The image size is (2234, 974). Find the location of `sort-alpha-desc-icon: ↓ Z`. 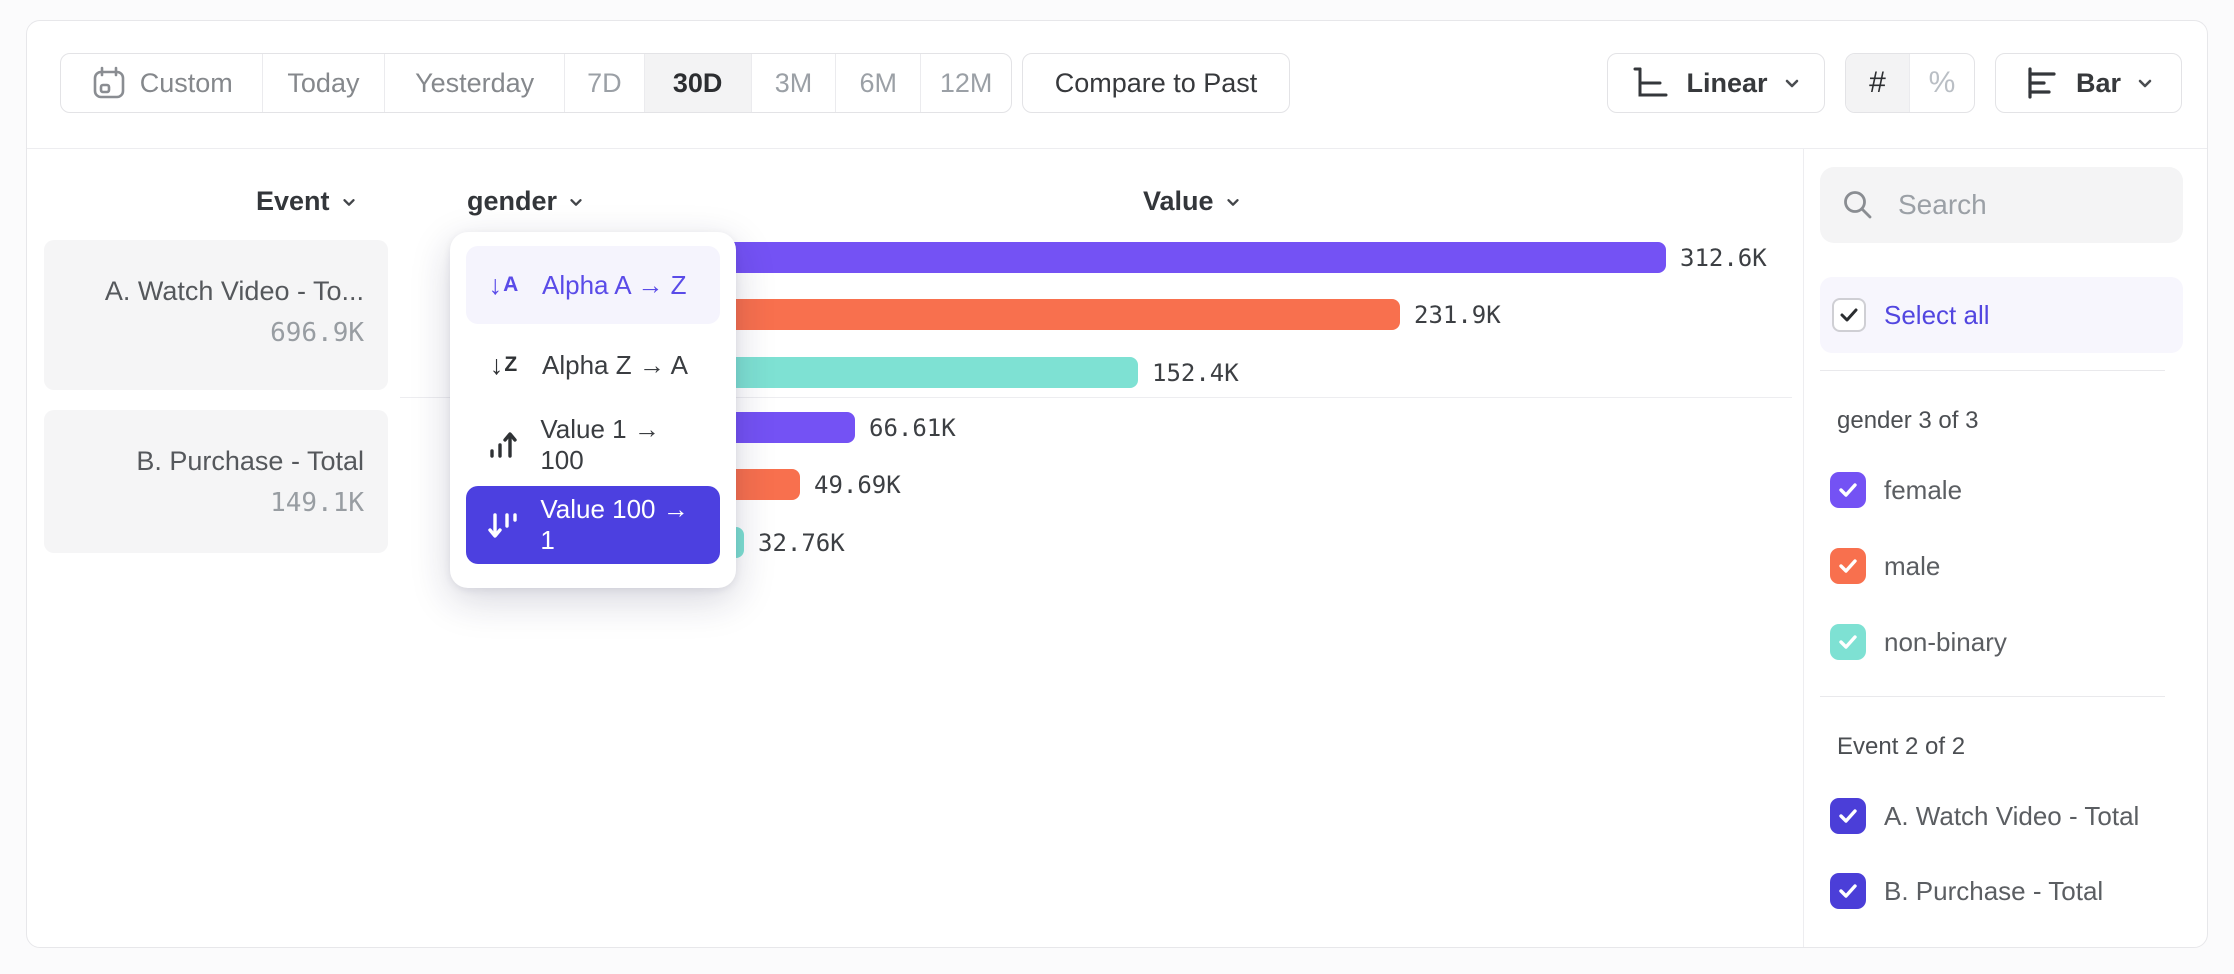

sort-alpha-desc-icon: ↓ Z is located at coordinates (504, 364).